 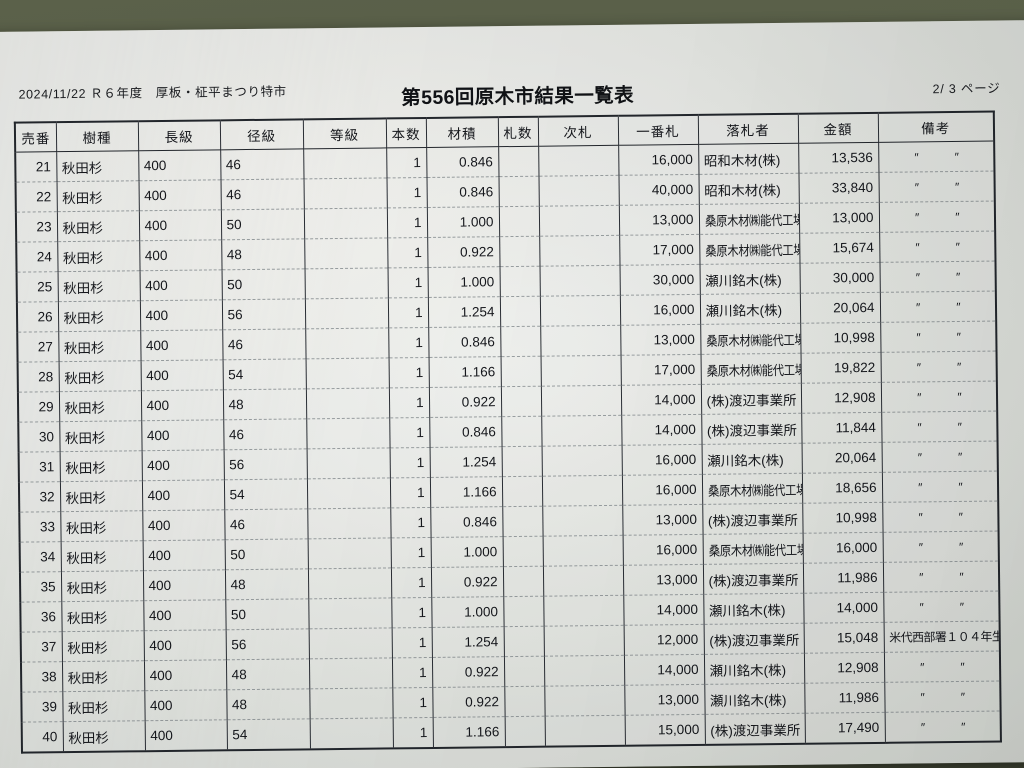 What do you see at coordinates (97, 136) in the screenshot?
I see `column-header-jushu: 樹種` at bounding box center [97, 136].